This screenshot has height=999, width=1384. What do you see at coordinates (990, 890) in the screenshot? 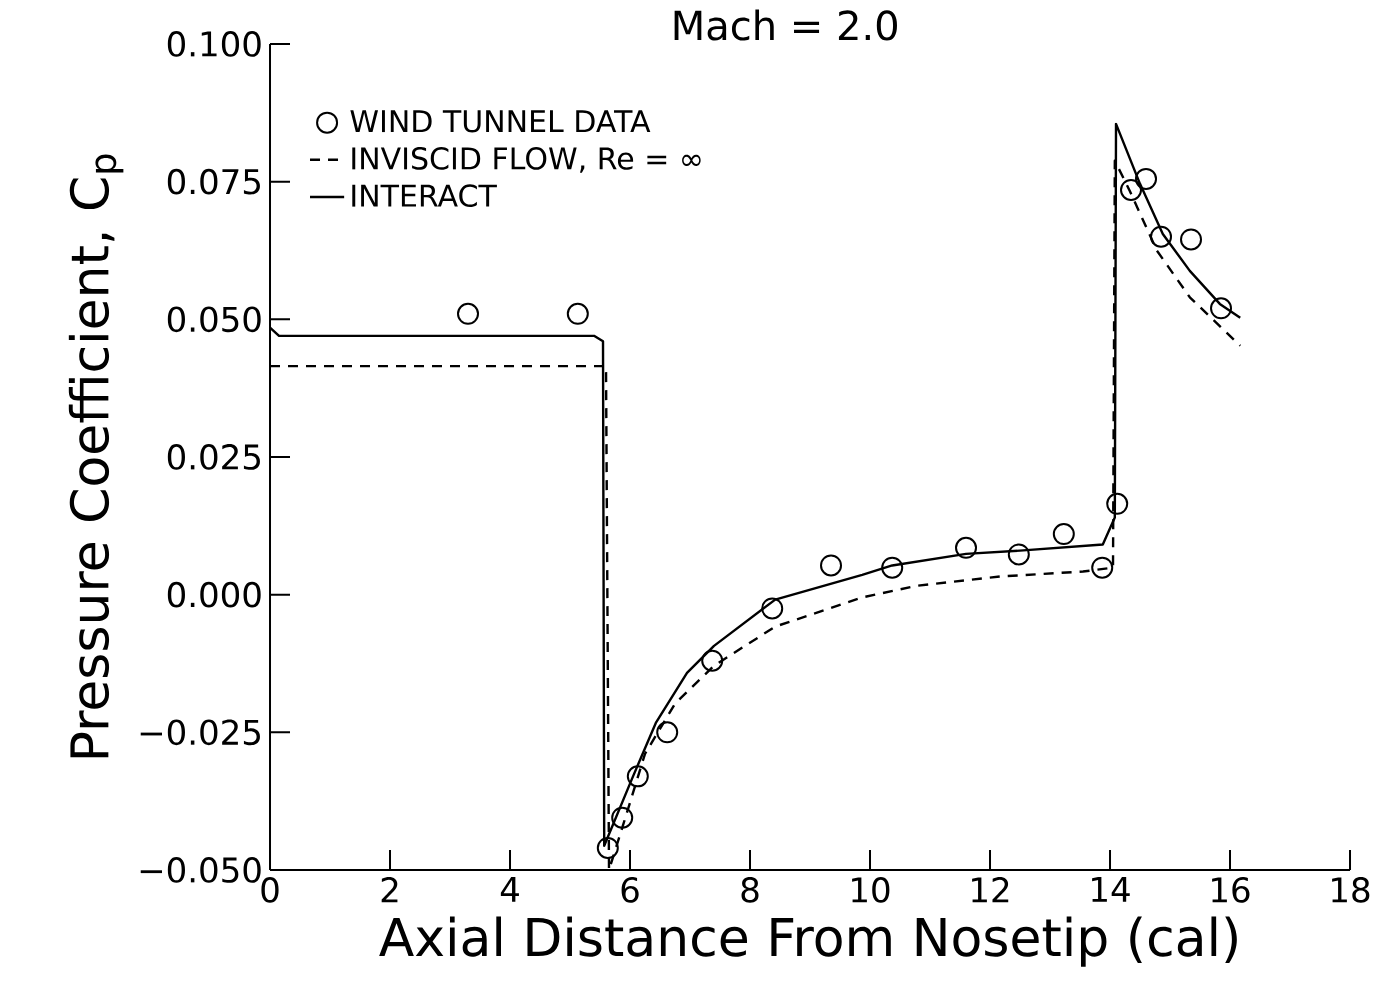
I see `x-tick-label: 12` at bounding box center [990, 890].